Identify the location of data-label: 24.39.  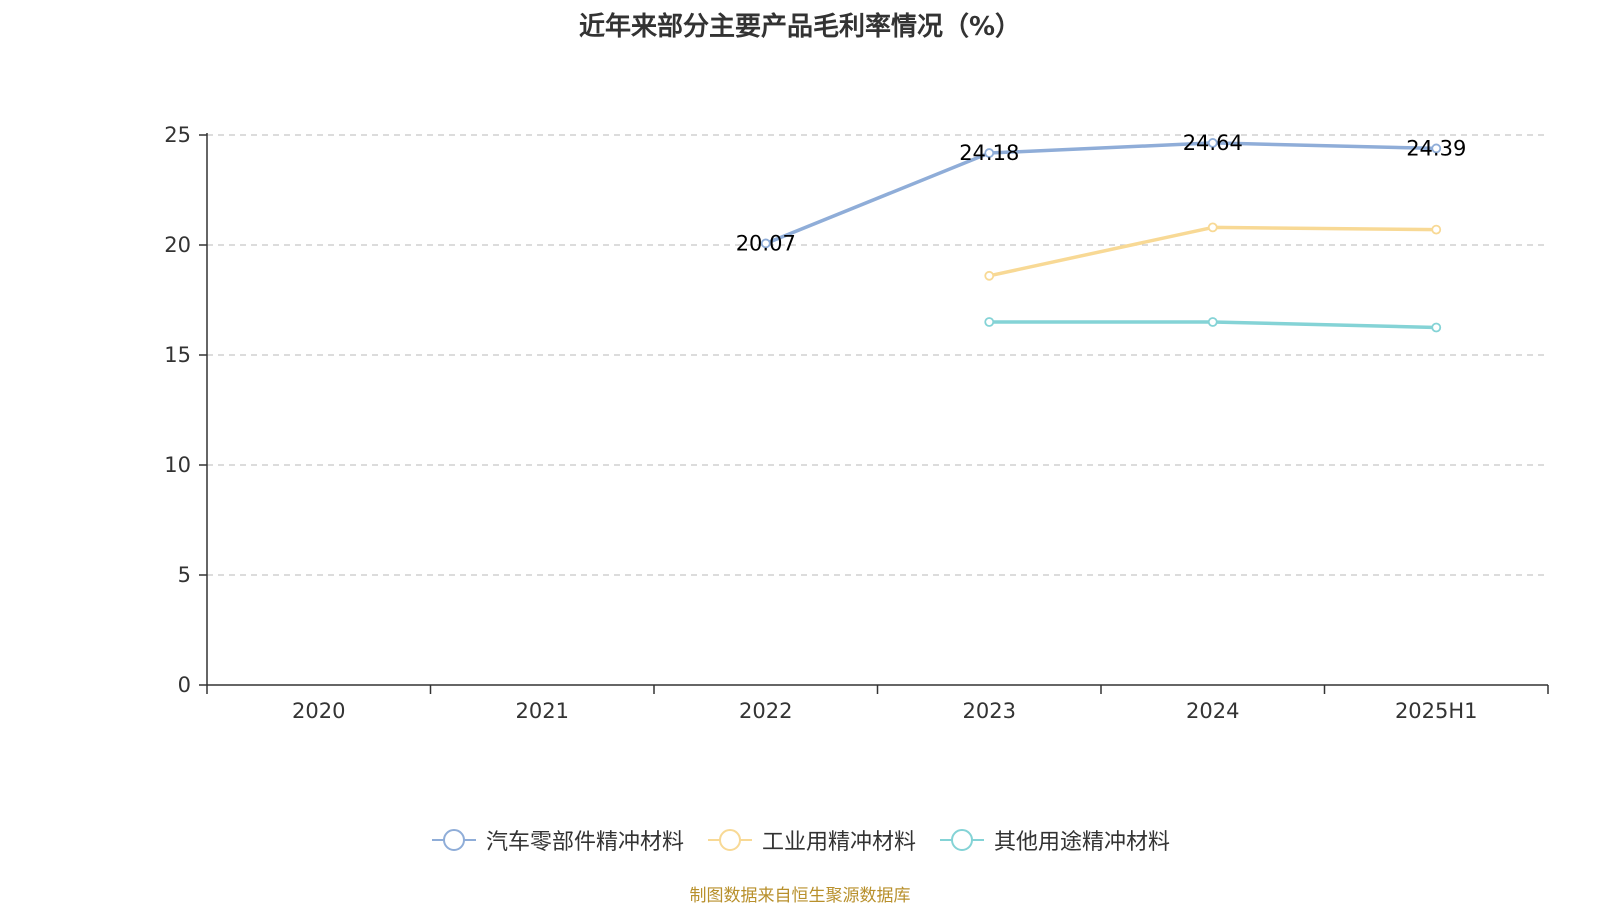
(1436, 148).